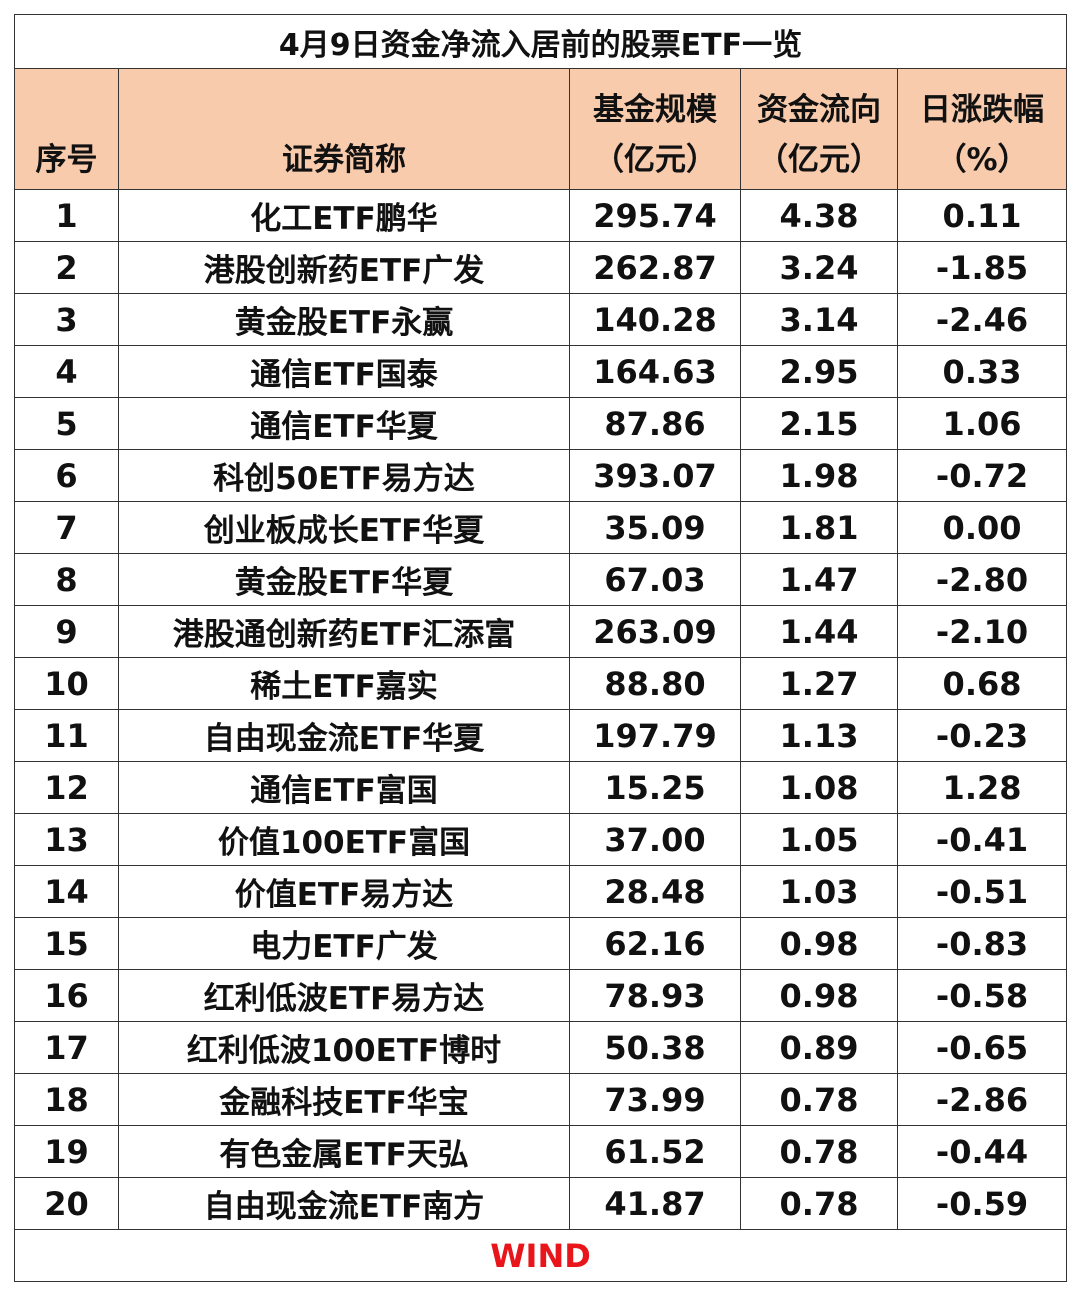  I want to click on table-row: 5 通信ETF华夏 87.86 2.15 1.06, so click(541, 423).